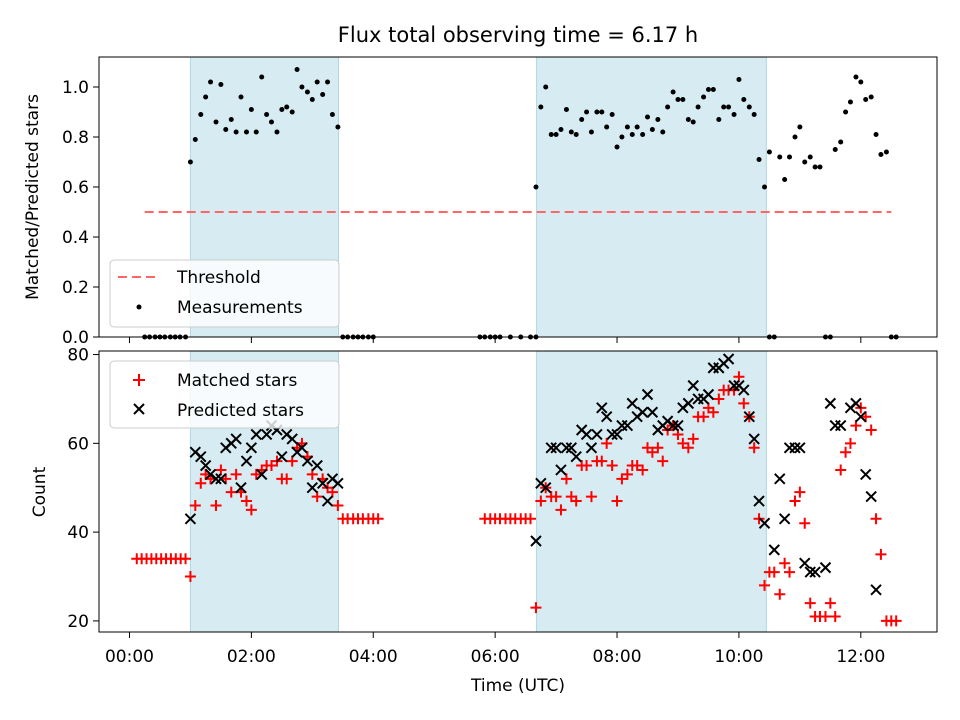  Describe the element at coordinates (129, 657) in the screenshot. I see `x-tick-label: 00:00` at that location.